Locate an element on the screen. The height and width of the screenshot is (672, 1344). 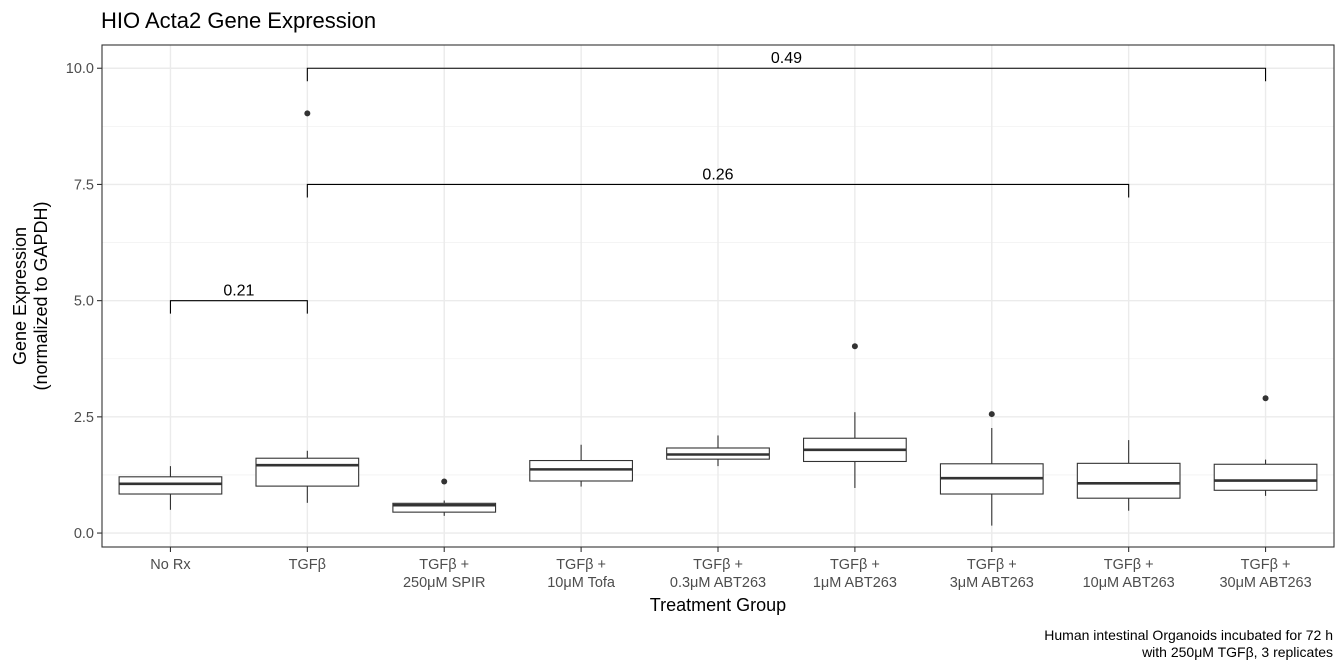
p-value-label: 0.49 is located at coordinates (786, 58).